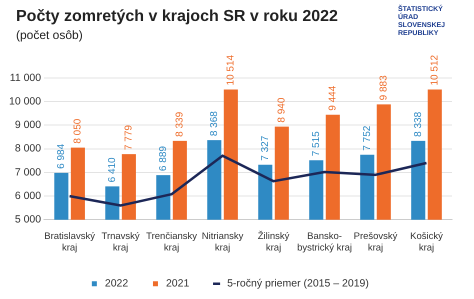 The height and width of the screenshot is (299, 474). What do you see at coordinates (121, 242) in the screenshot?
I see `x-tick-label: Trnavský kraj` at bounding box center [121, 242].